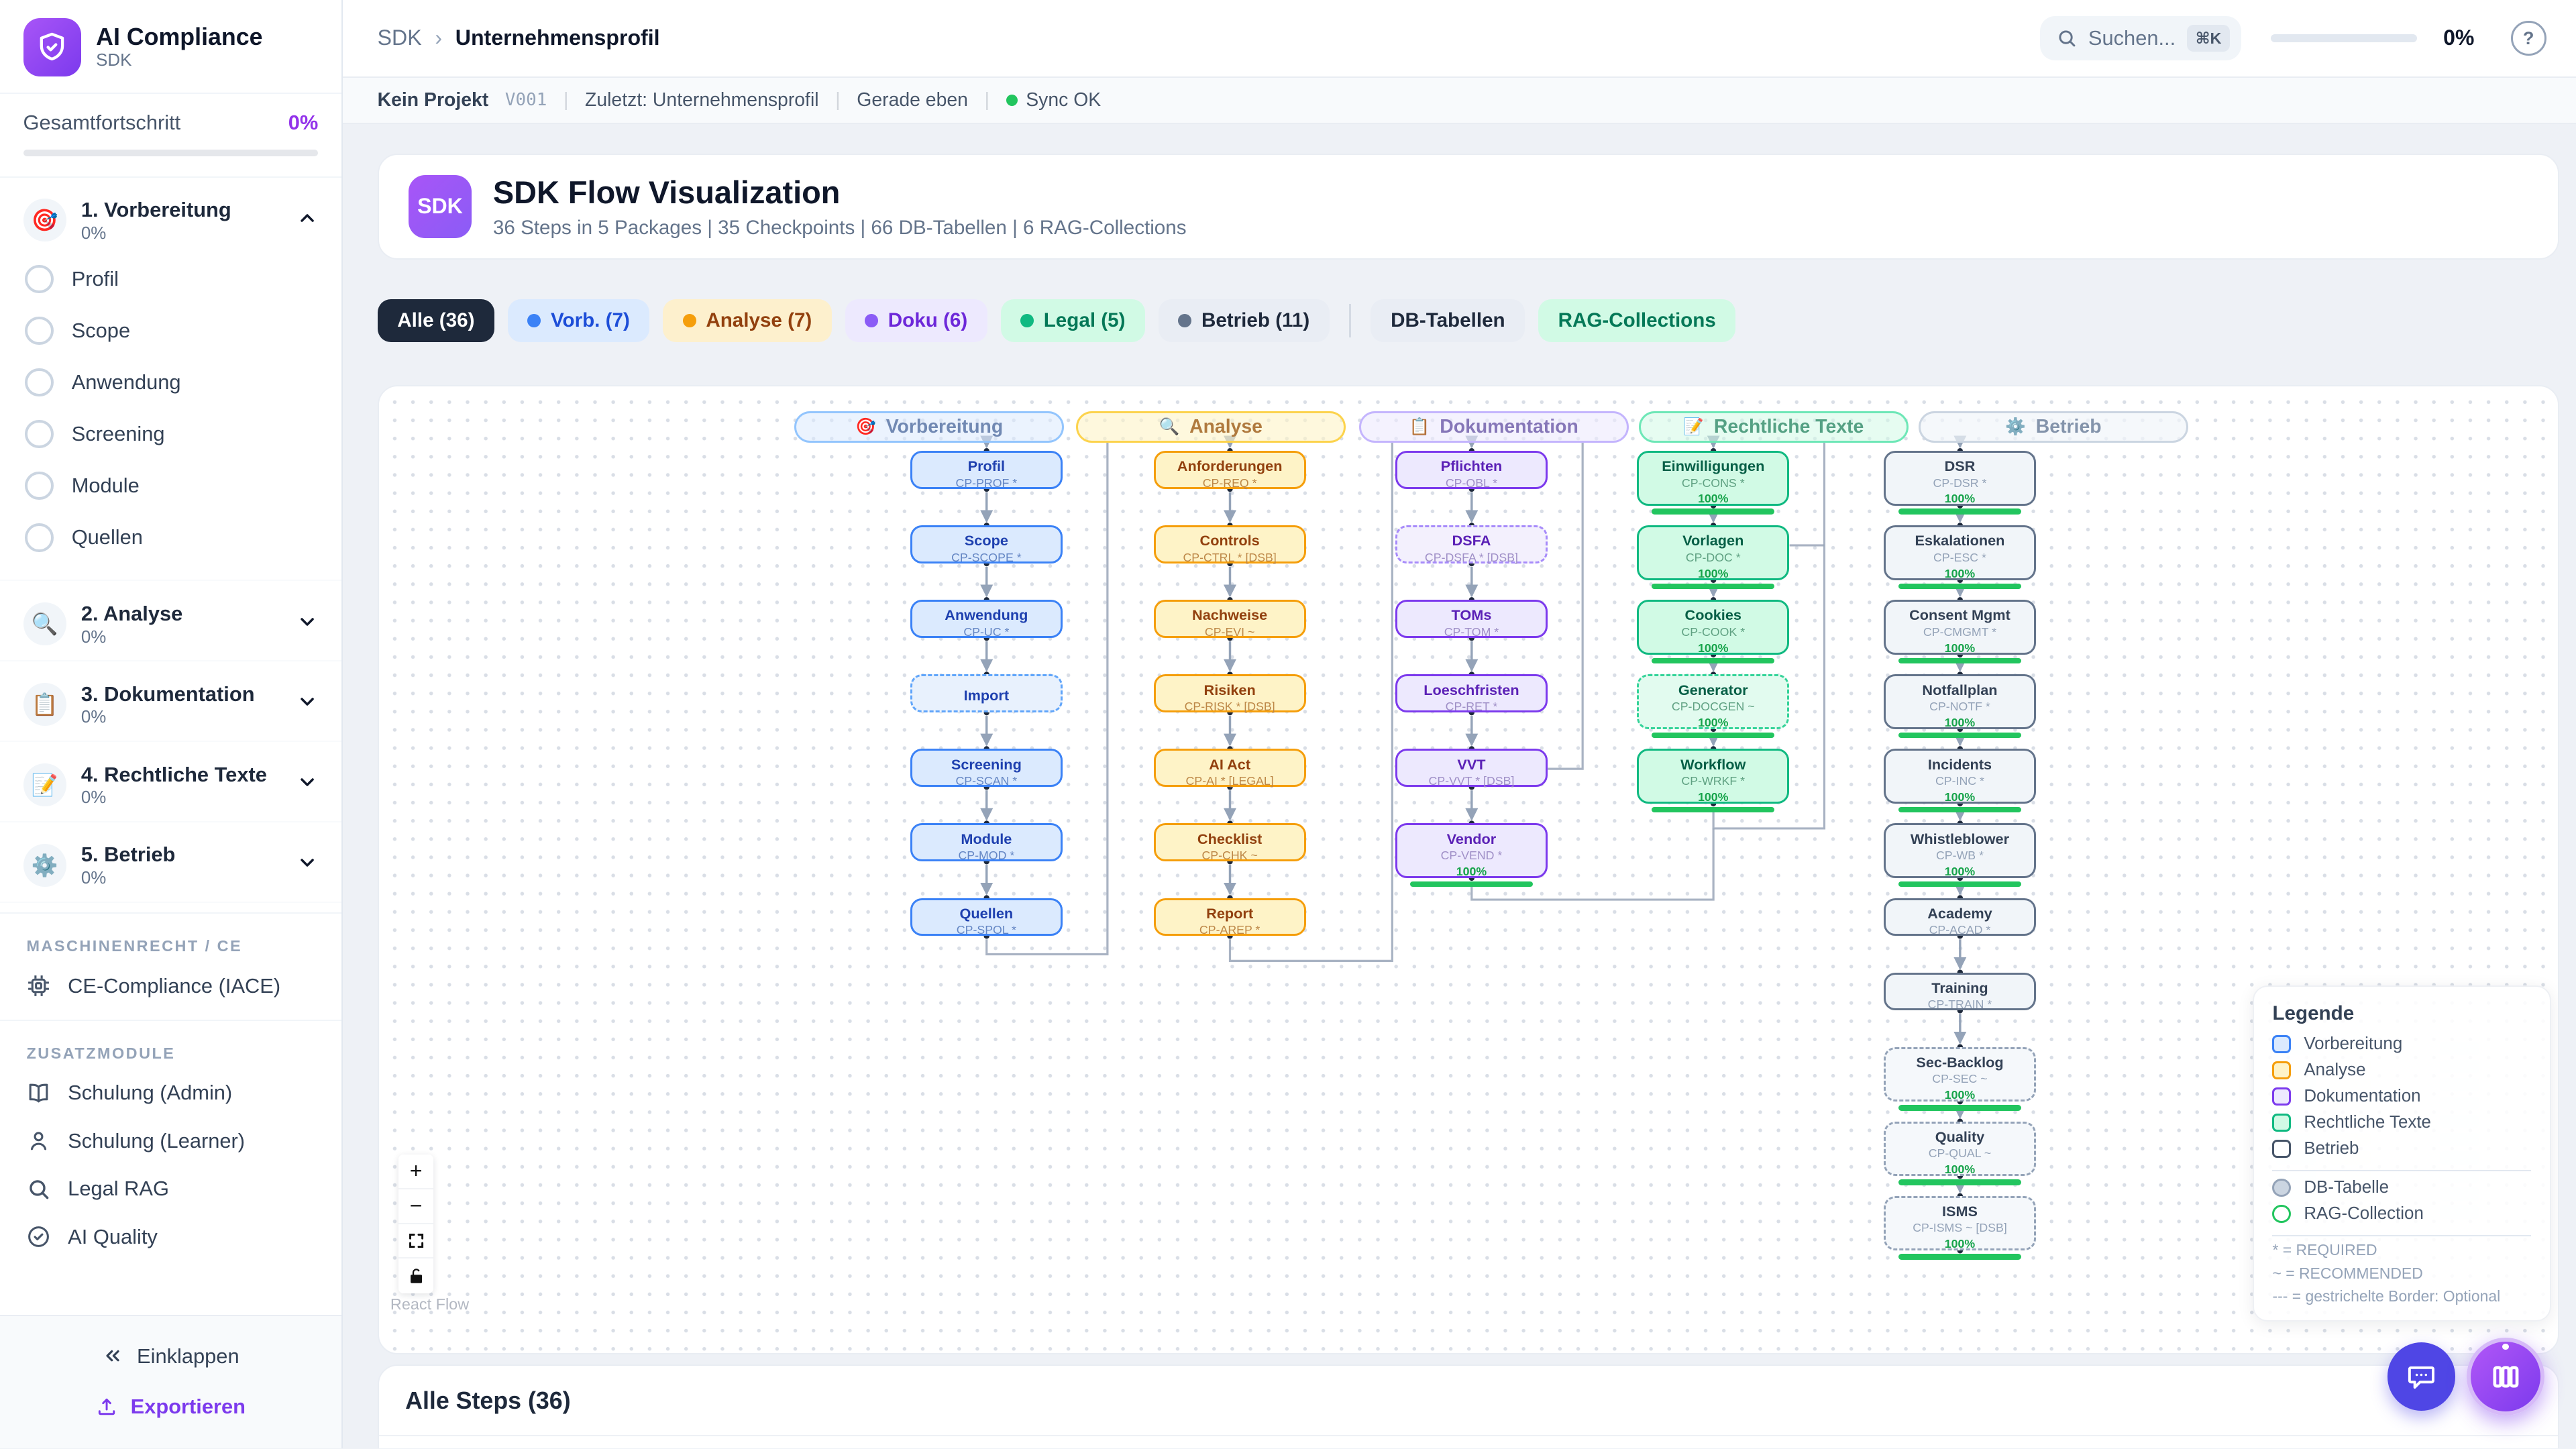 Image resolution: width=2576 pixels, height=1449 pixels. I want to click on export-button: Exportieren, so click(170, 1406).